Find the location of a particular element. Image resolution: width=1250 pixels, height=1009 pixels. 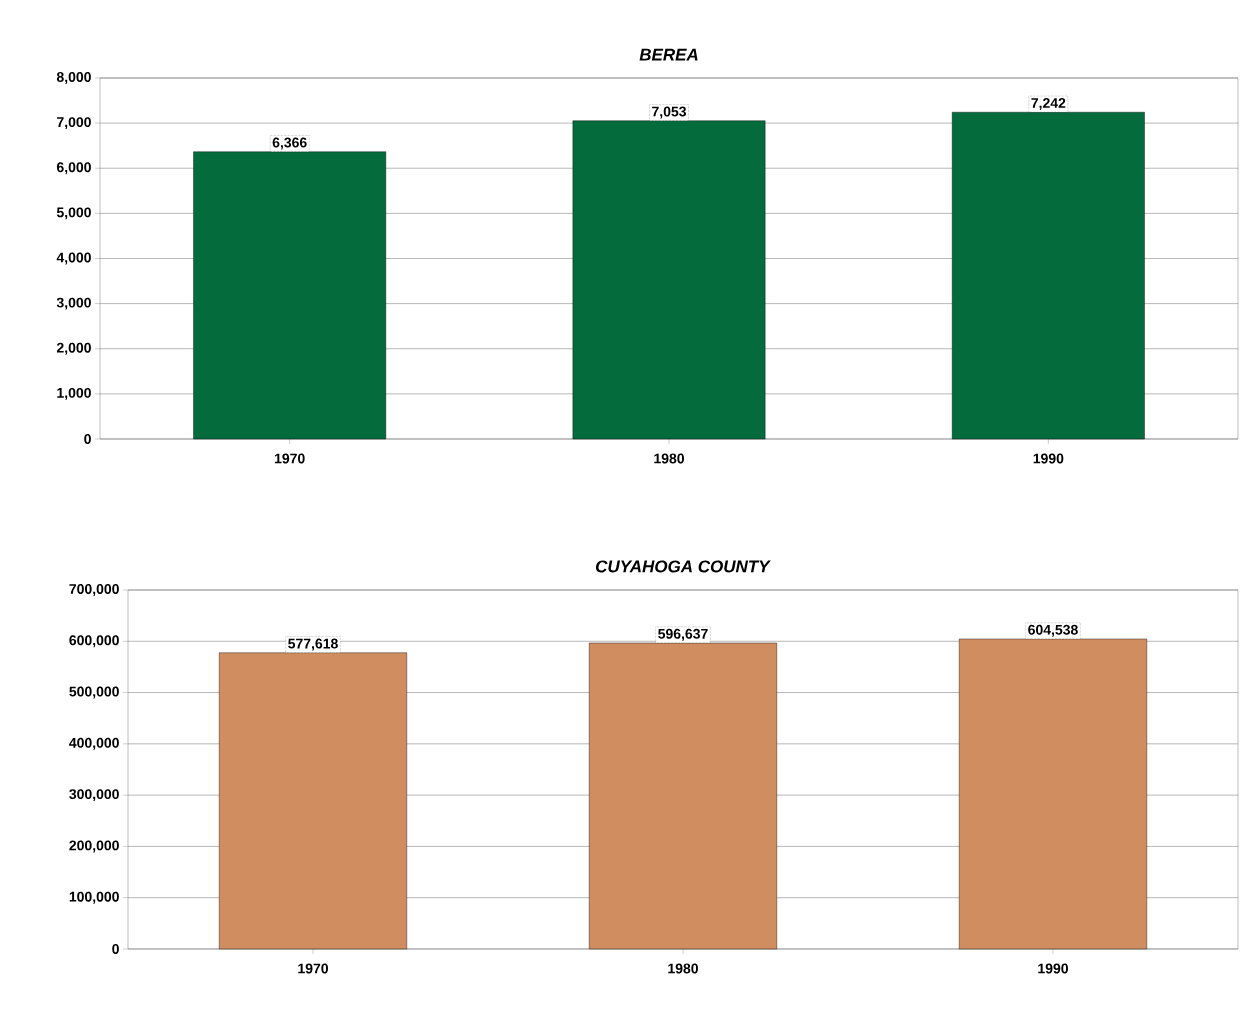

y-tick-label: 700,000 is located at coordinates (94, 590).